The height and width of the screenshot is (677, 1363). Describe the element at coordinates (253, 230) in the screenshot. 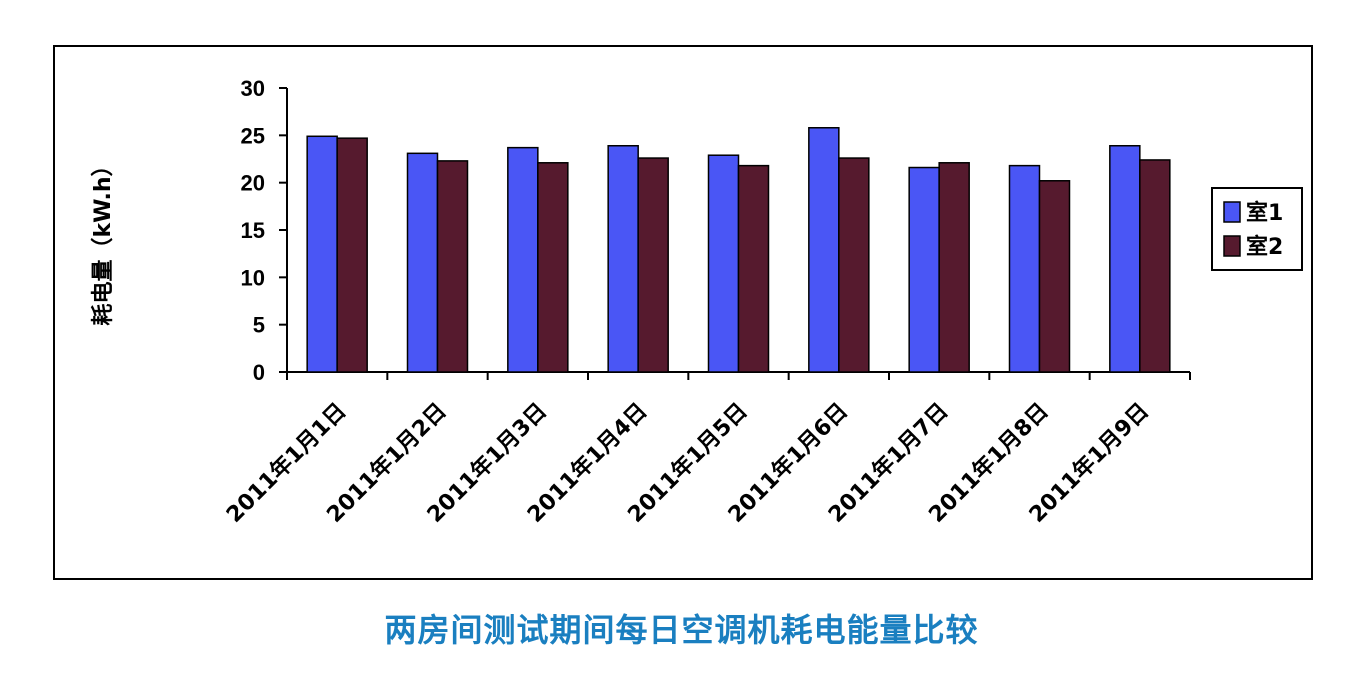

I see `y-tick-label: 15` at that location.